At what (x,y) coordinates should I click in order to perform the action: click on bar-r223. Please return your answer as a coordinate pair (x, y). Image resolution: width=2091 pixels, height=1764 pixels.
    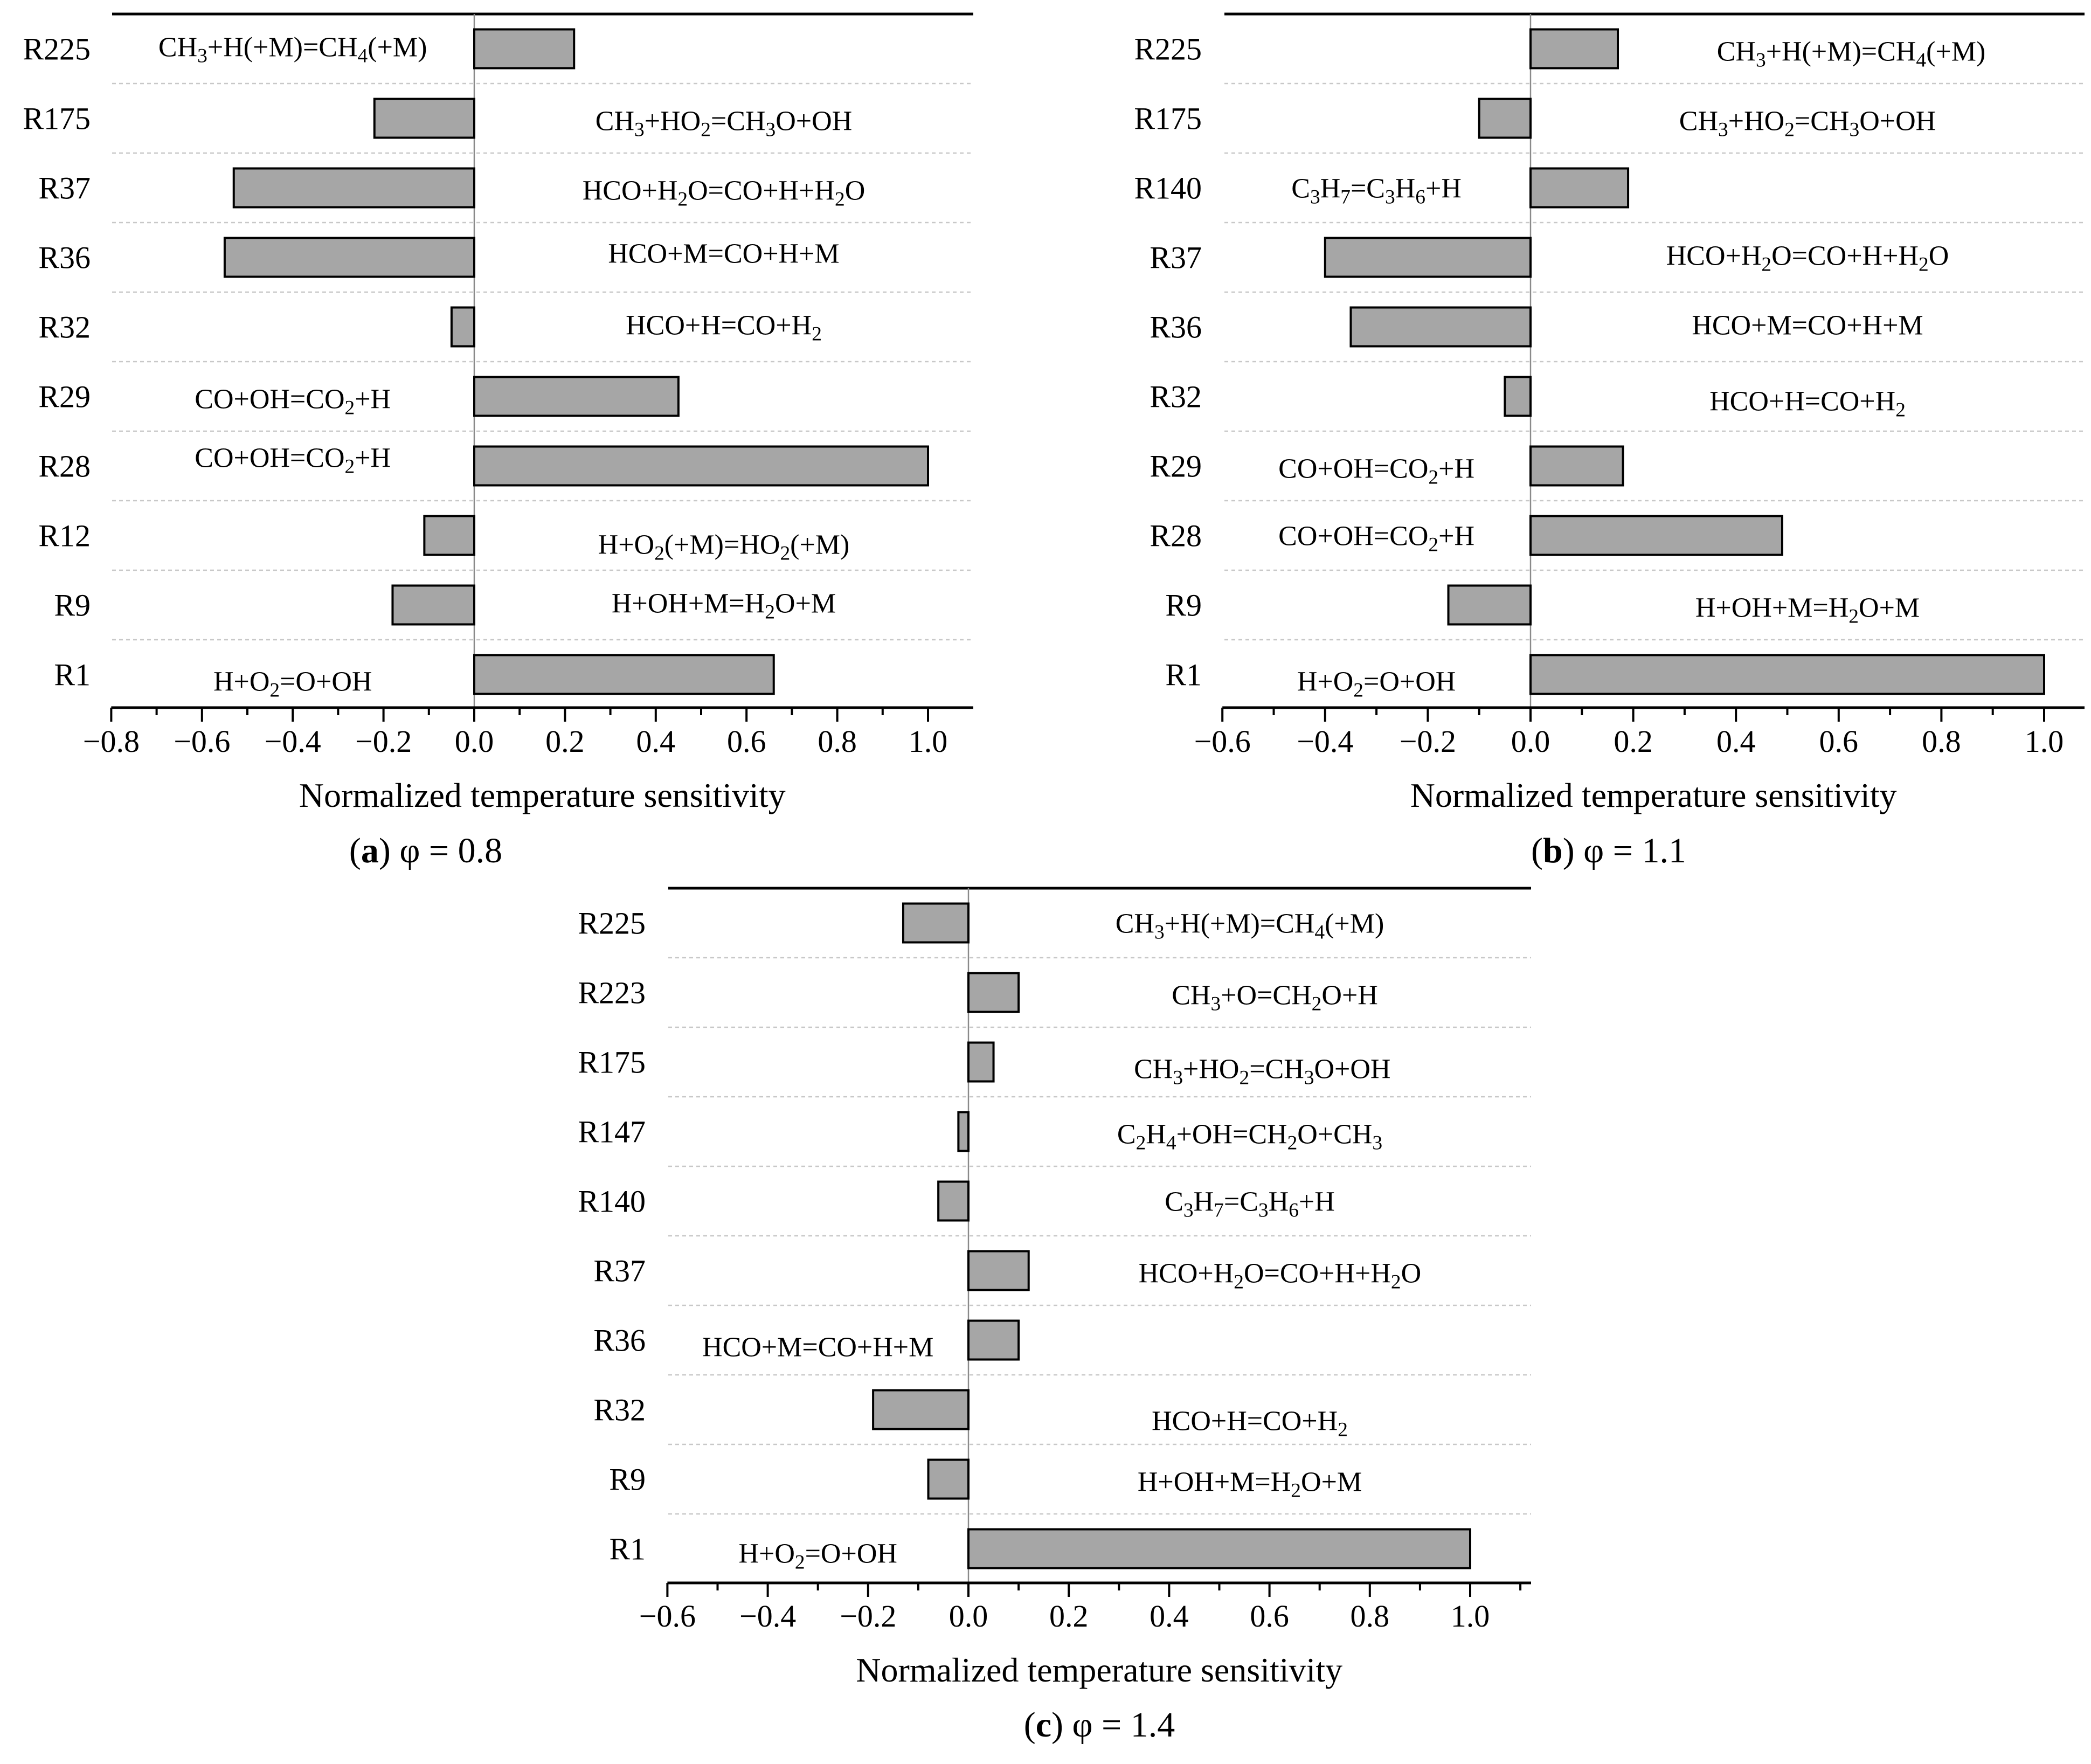
    Looking at the image, I should click on (993, 992).